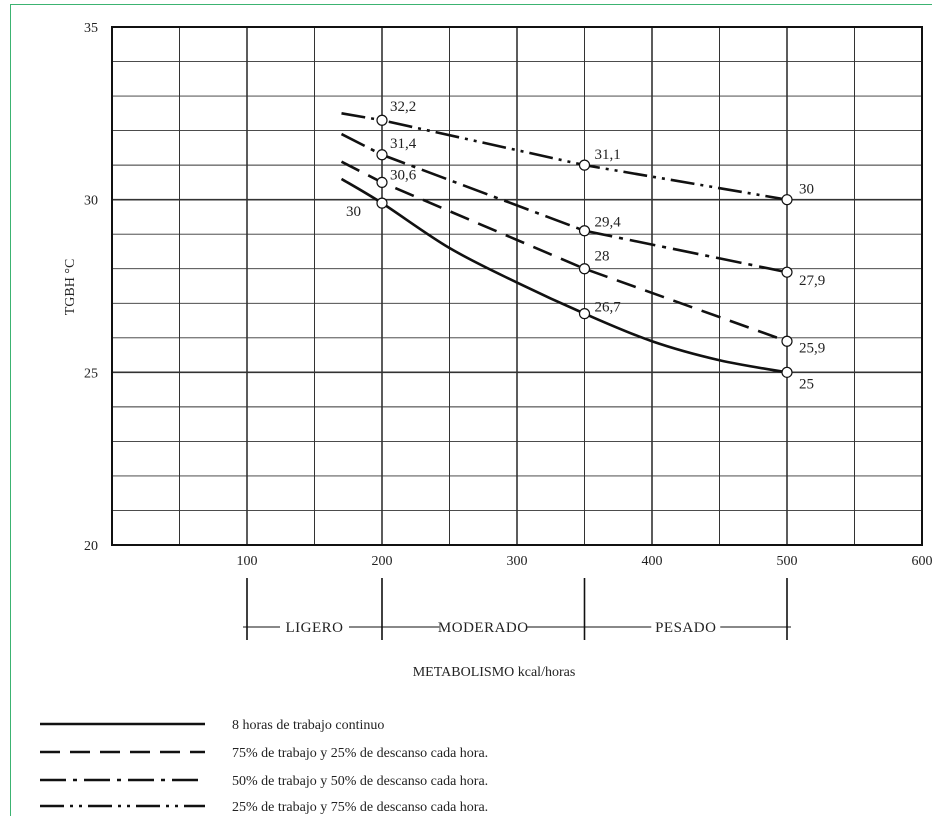 Image resolution: width=934 pixels, height=818 pixels. Describe the element at coordinates (517, 561) in the screenshot. I see `x-tick-label: 300` at that location.